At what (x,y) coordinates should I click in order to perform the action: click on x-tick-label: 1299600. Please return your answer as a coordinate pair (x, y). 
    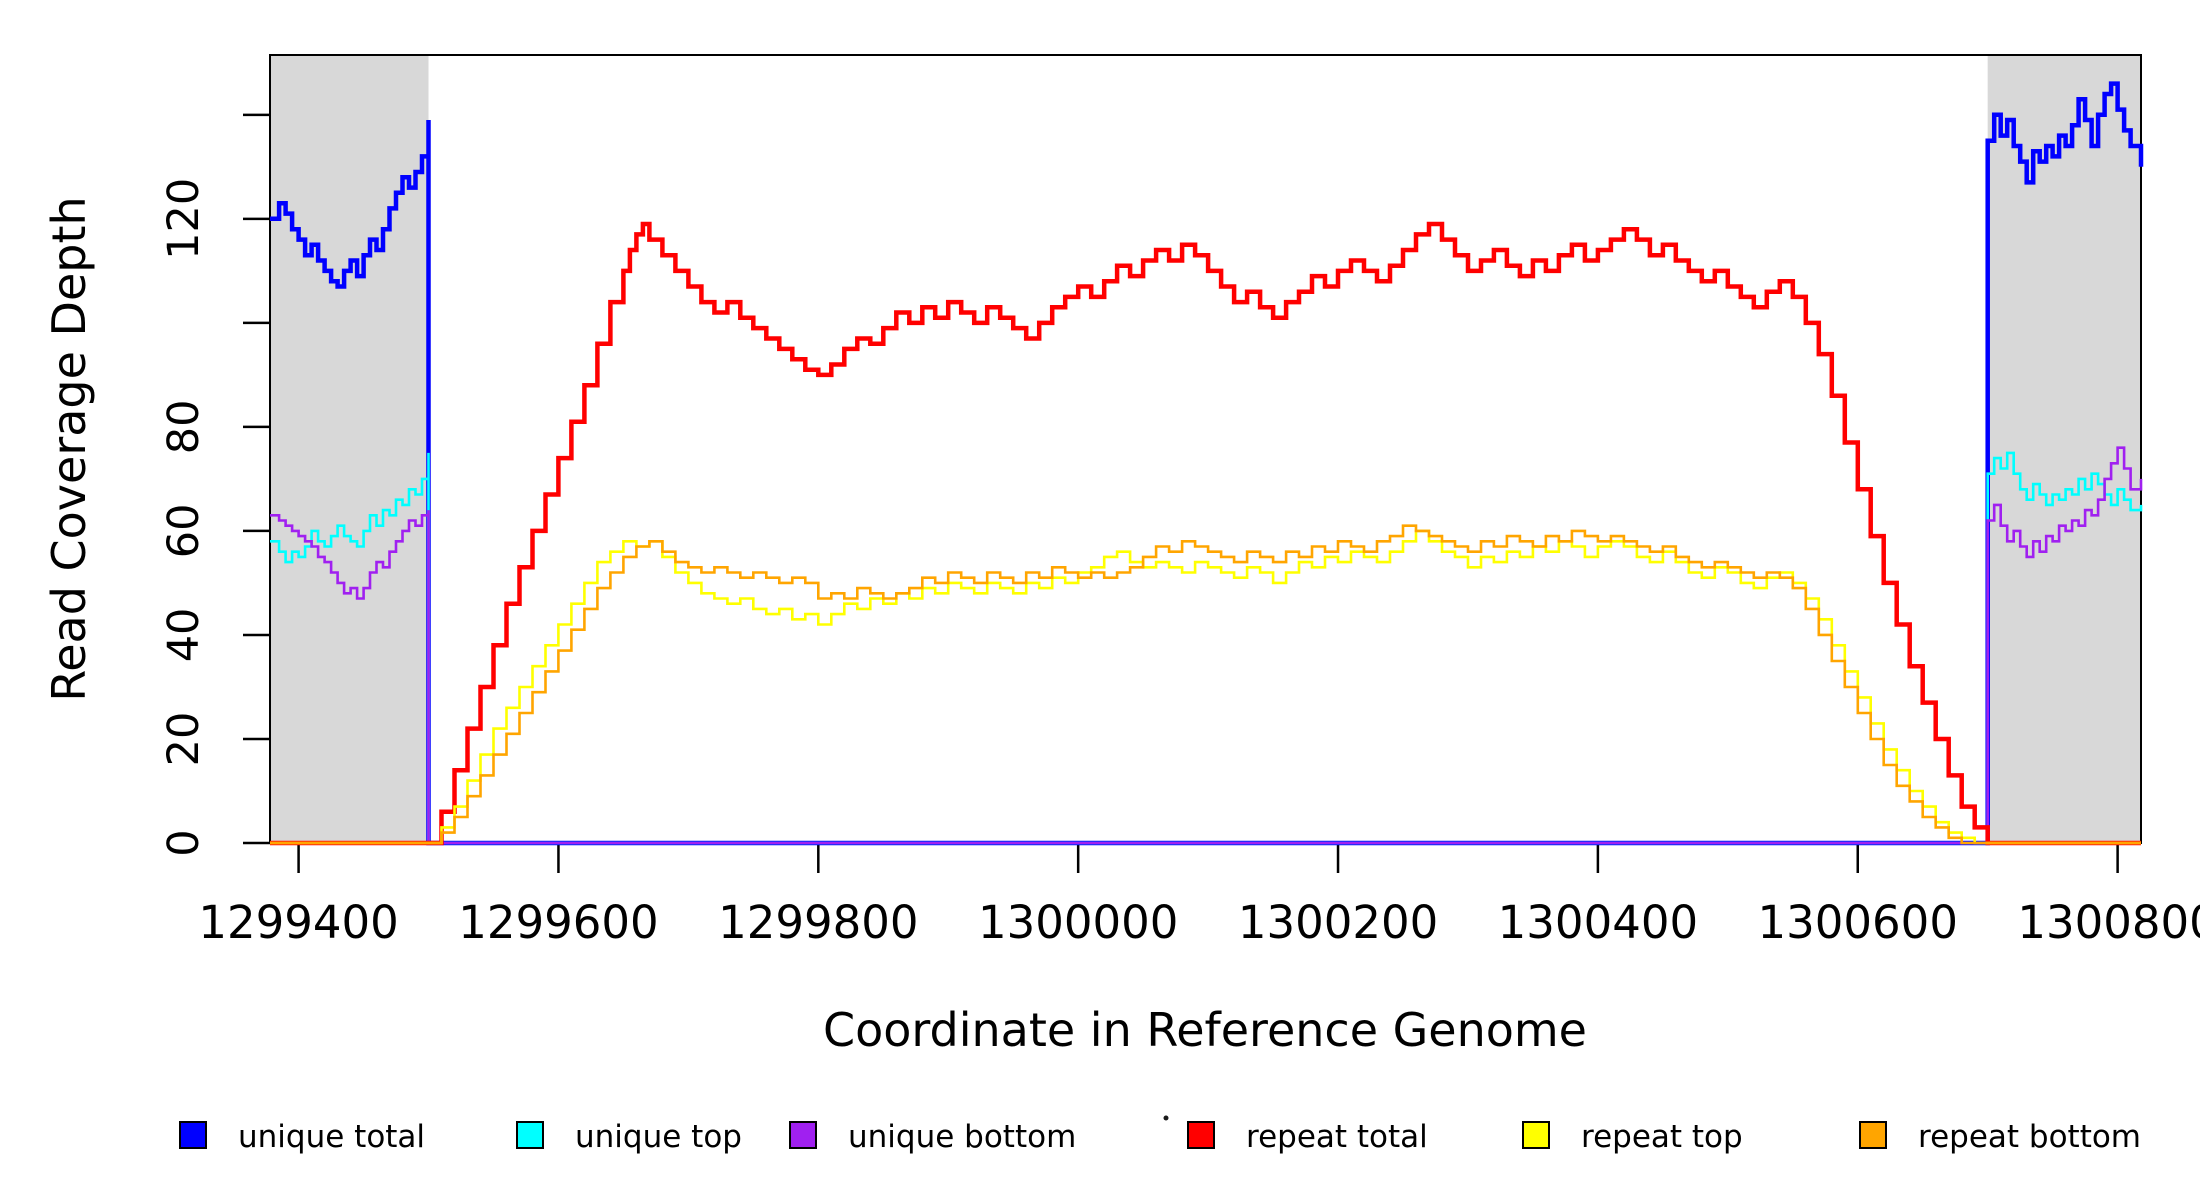
    Looking at the image, I should click on (558, 922).